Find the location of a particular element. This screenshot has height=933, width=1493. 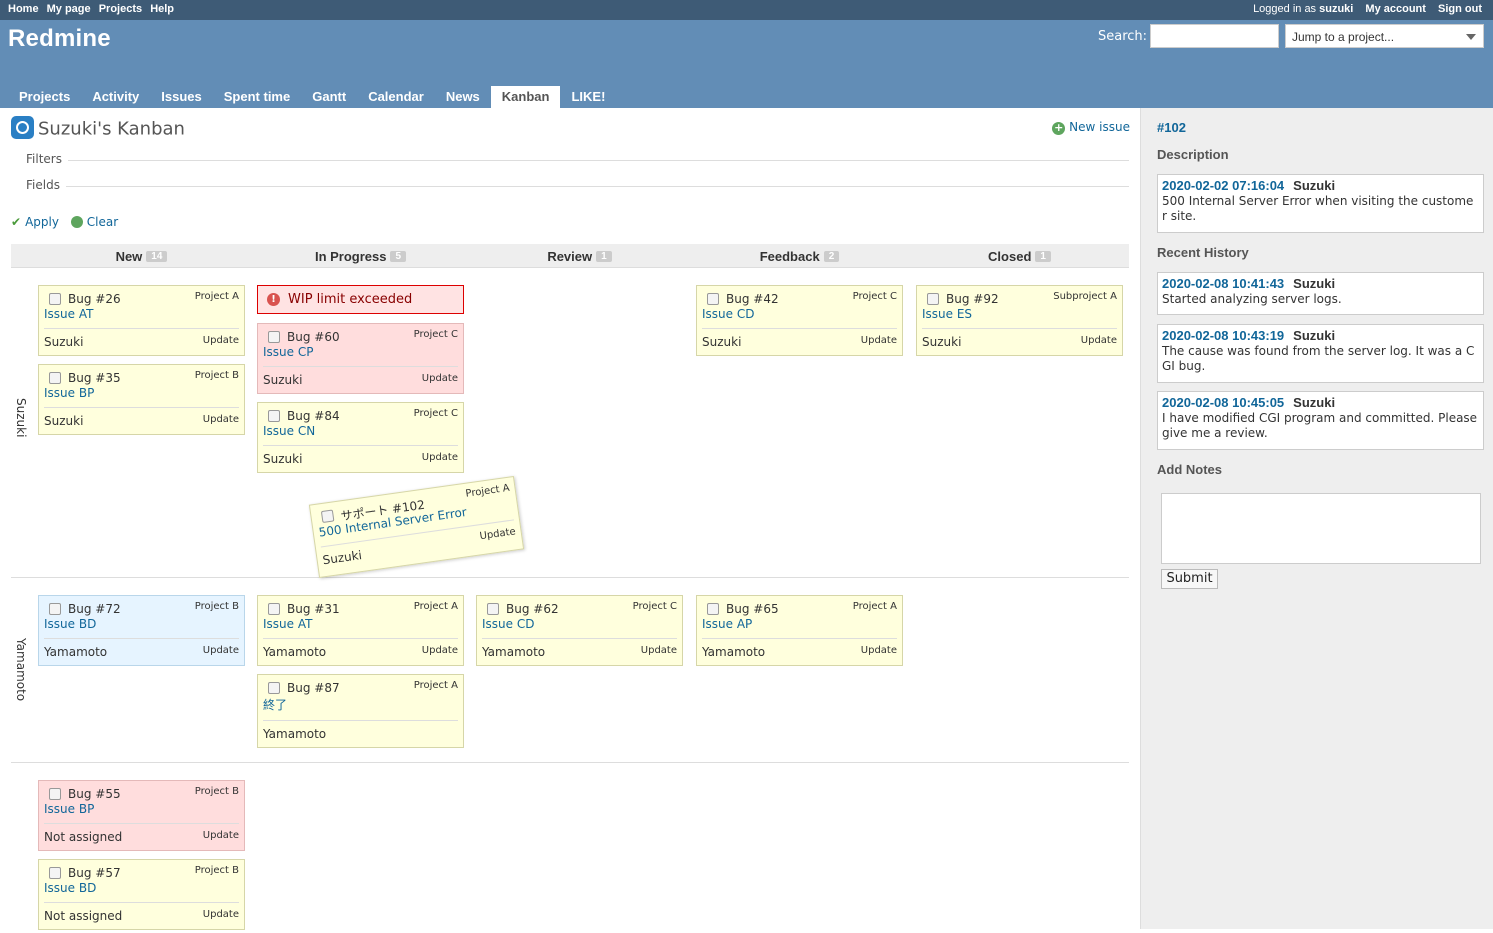

tab-spent-time: Spent time is located at coordinates (257, 96).